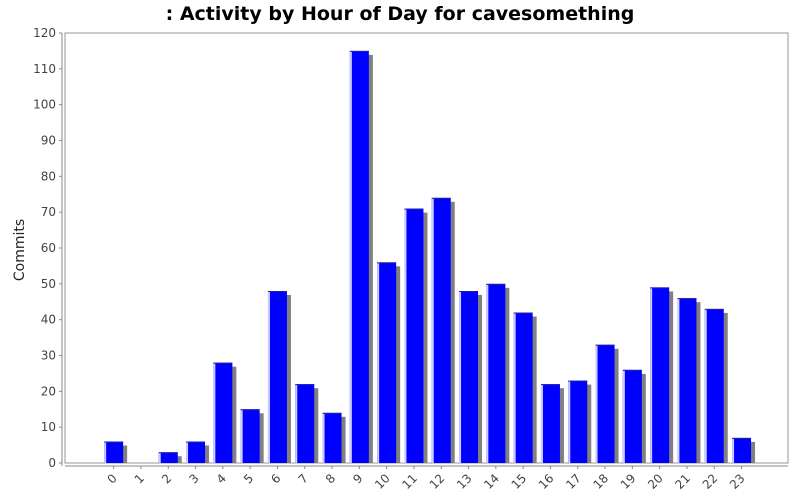  Describe the element at coordinates (382, 481) in the screenshot. I see `x-tick-label: 10` at that location.